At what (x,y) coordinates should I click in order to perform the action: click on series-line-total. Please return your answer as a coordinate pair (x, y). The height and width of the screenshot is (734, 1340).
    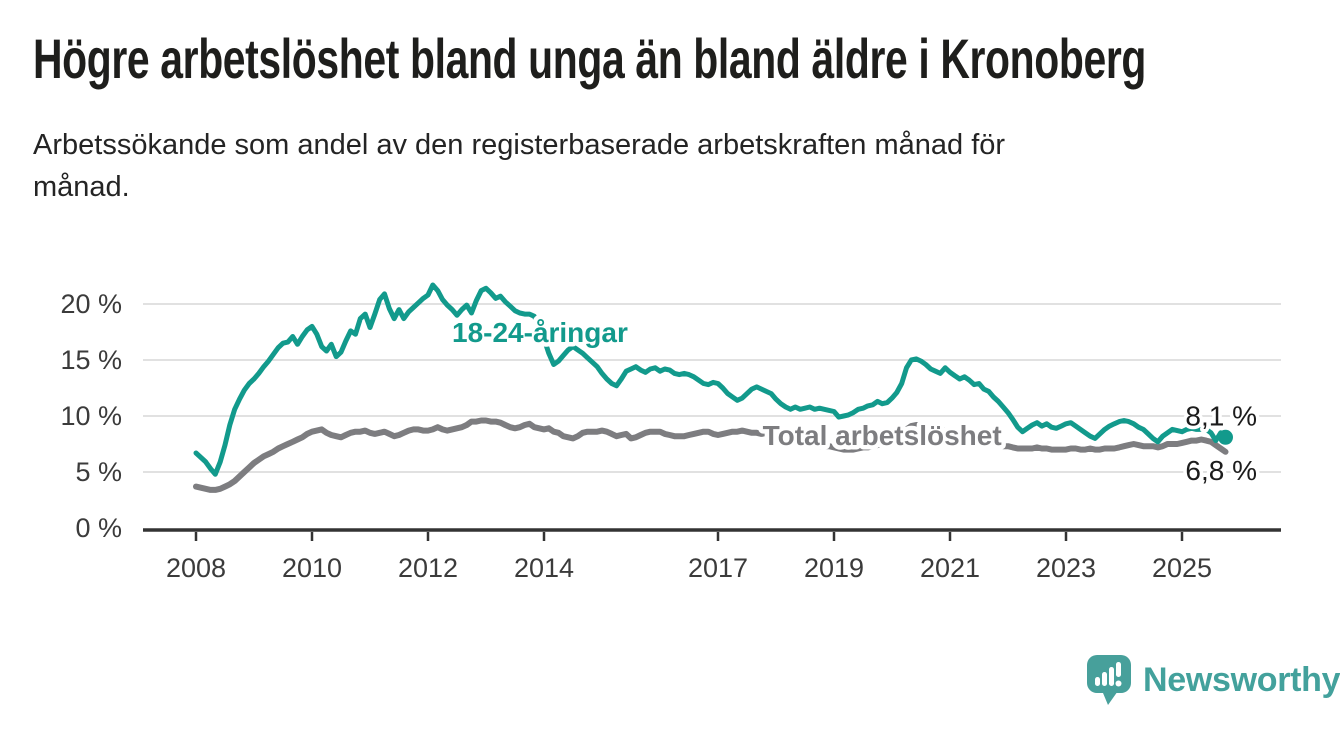
    Looking at the image, I should click on (711, 455).